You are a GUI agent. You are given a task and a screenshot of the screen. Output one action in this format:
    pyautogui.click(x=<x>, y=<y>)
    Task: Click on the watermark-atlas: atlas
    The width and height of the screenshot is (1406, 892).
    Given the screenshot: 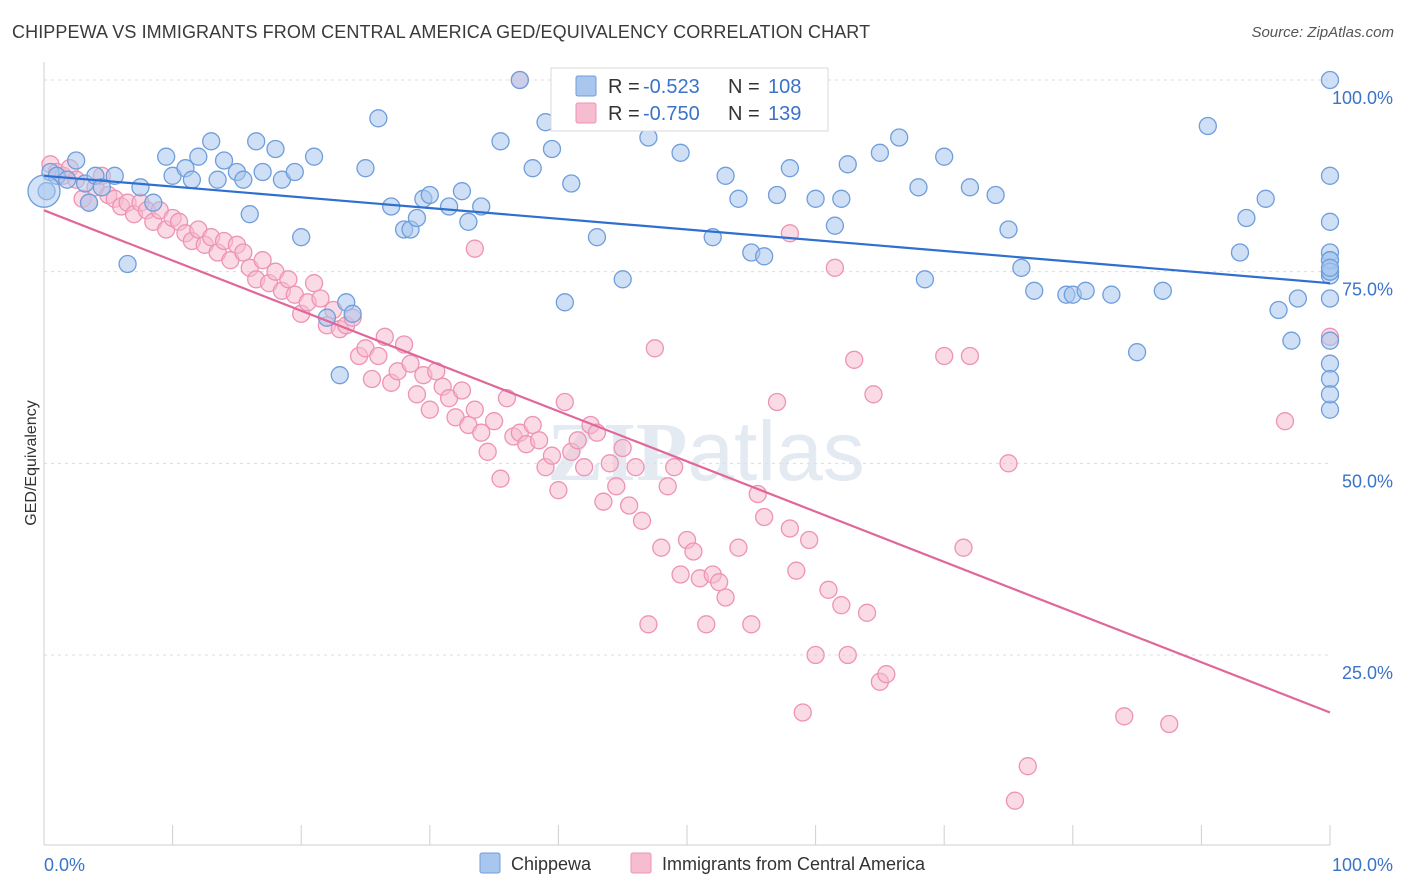 What is the action you would take?
    pyautogui.click(x=775, y=451)
    